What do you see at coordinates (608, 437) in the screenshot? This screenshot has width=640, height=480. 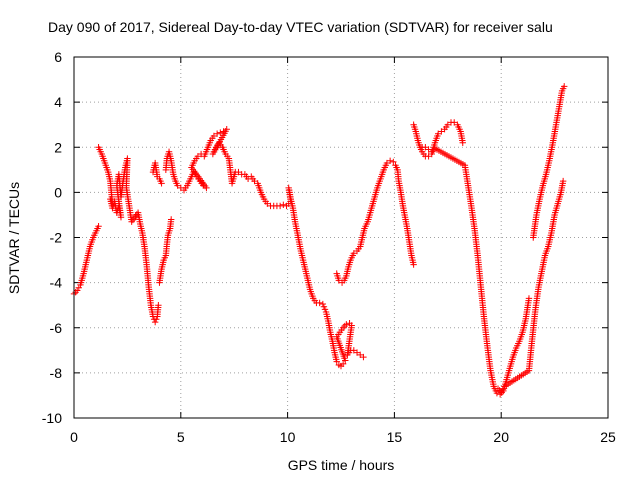 I see `x-tick-label: 25` at bounding box center [608, 437].